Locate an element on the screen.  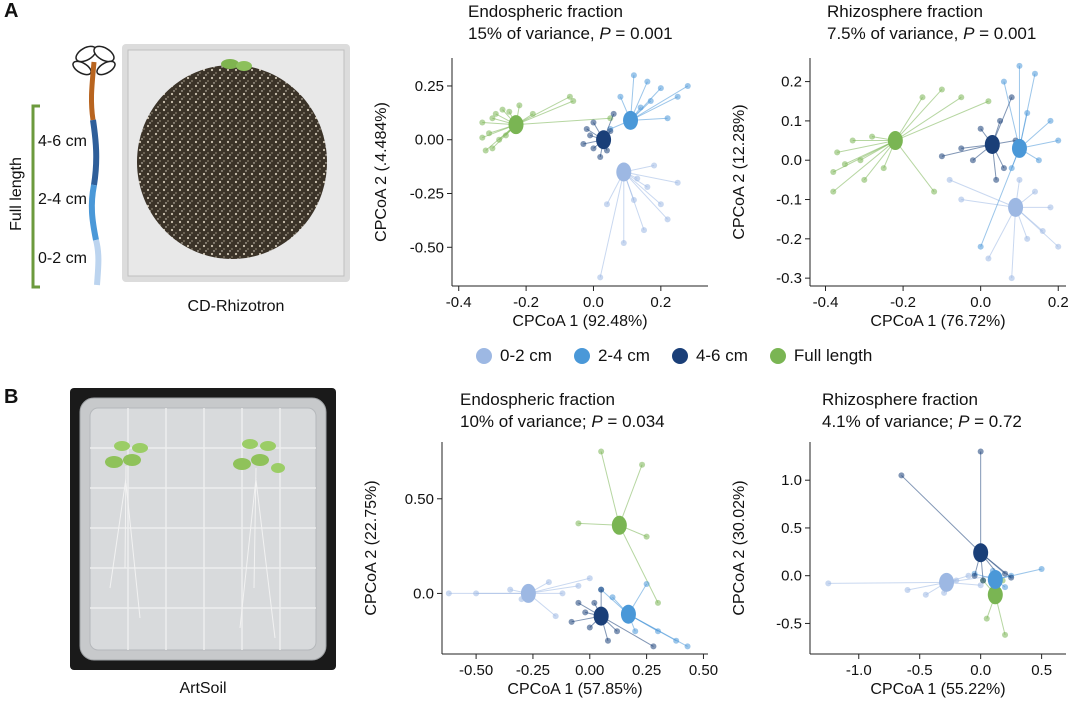
y-tick-label: 0.25 is located at coordinates (429, 86).